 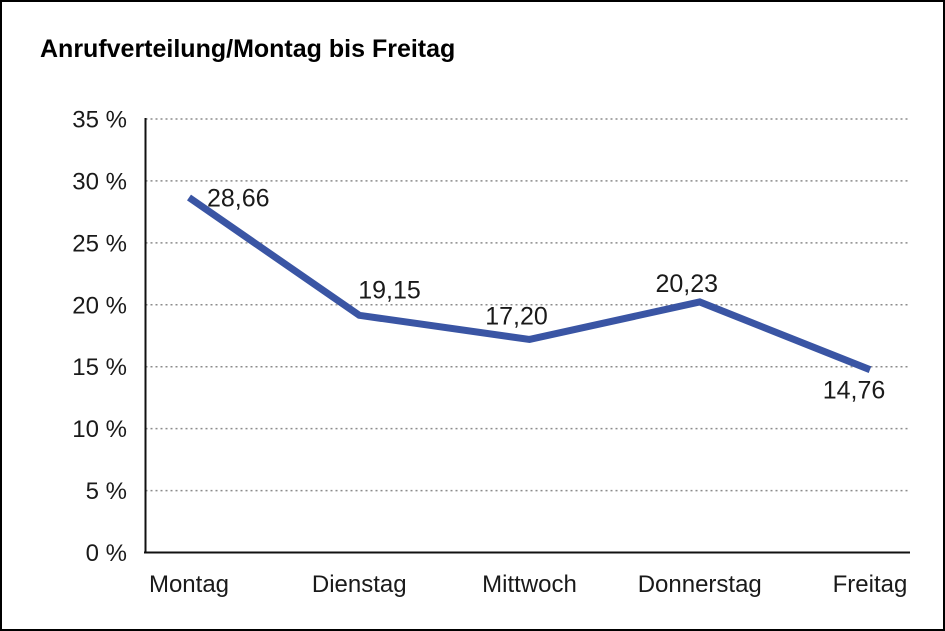 I want to click on x-category-label: Mittwoch, so click(x=529, y=584).